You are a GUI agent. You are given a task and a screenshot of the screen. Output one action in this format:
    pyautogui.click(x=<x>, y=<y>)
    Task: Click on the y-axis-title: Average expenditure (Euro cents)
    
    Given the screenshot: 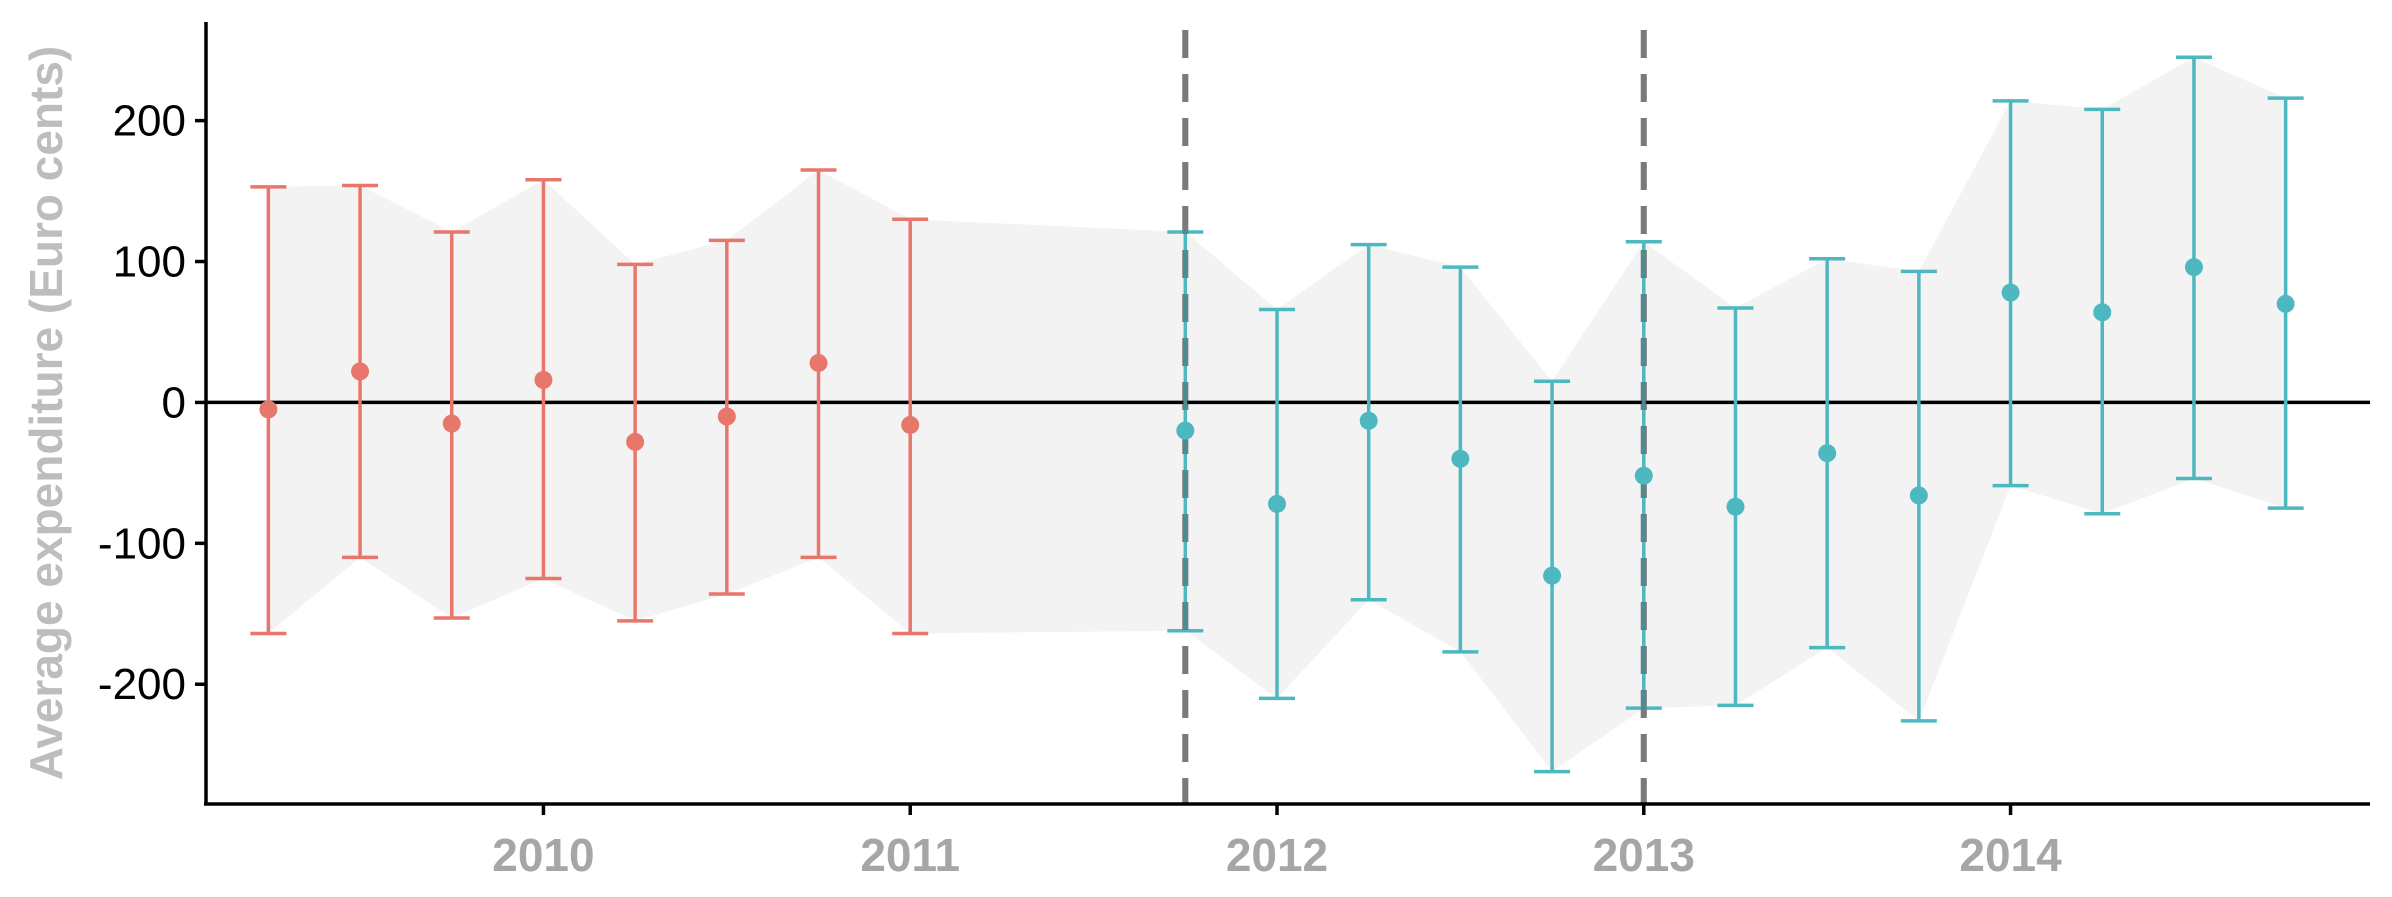 What is the action you would take?
    pyautogui.click(x=46, y=413)
    